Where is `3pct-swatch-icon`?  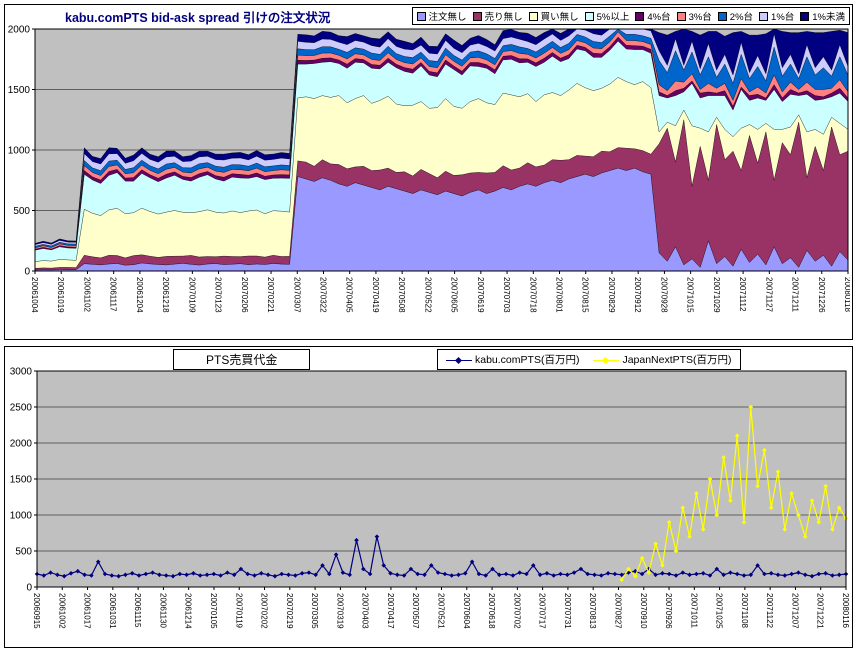
3pct-swatch-icon is located at coordinates (681, 16).